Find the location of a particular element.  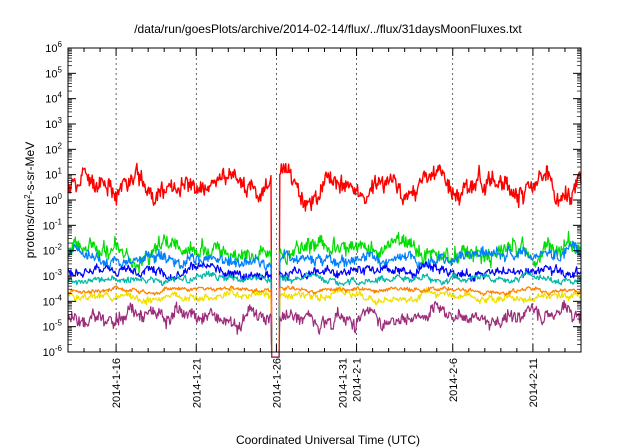

x-tick-label: 2014-2-1 is located at coordinates (358, 380).